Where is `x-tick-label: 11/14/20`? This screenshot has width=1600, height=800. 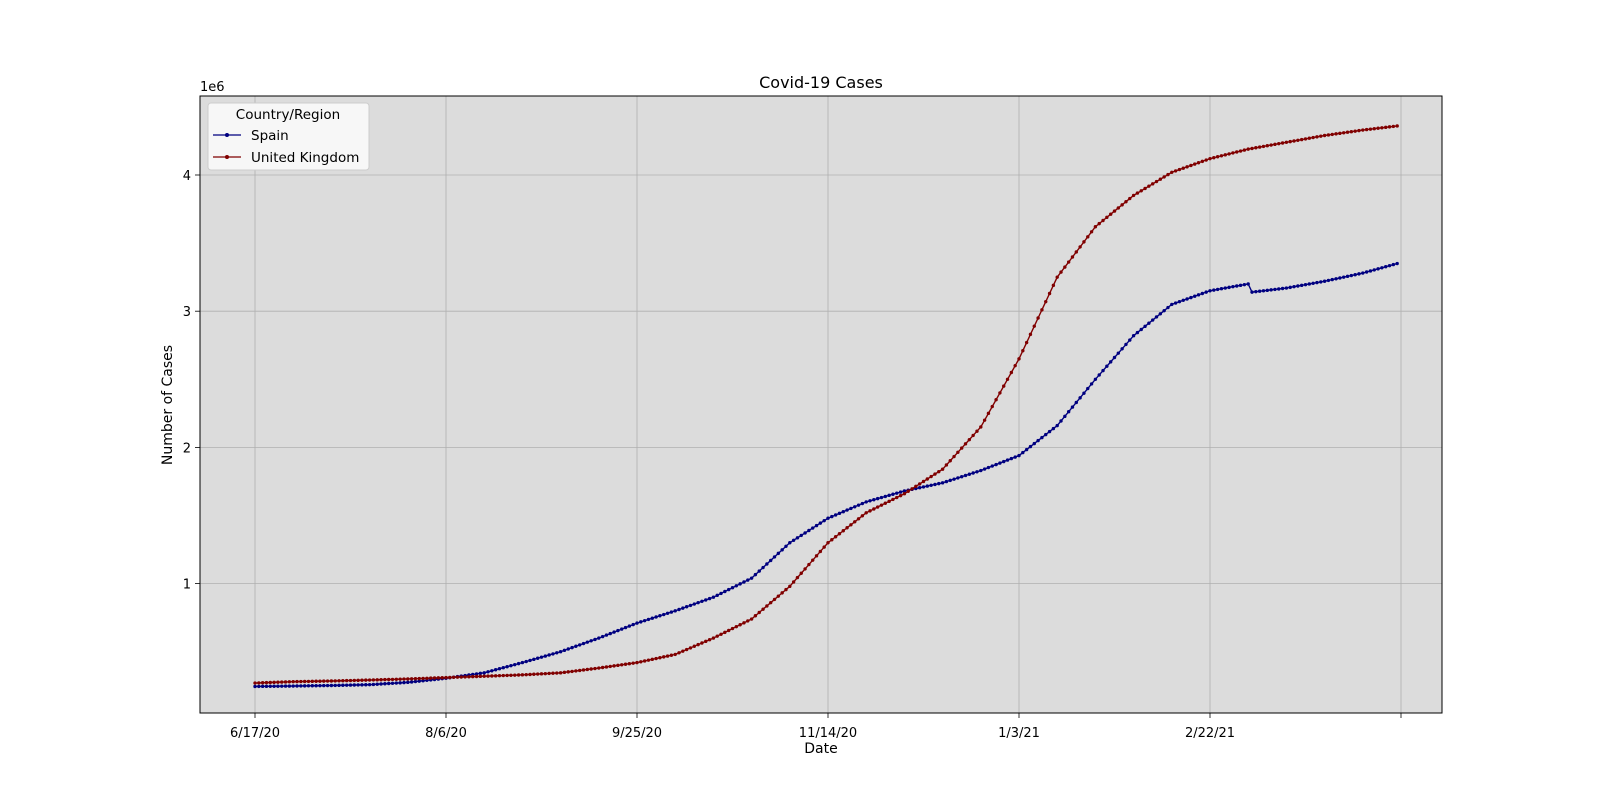 x-tick-label: 11/14/20 is located at coordinates (828, 733).